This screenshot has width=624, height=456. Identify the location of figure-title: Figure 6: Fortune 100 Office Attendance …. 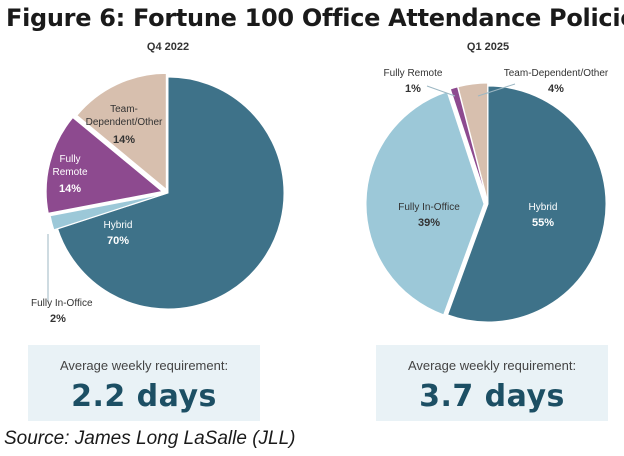
(315, 18).